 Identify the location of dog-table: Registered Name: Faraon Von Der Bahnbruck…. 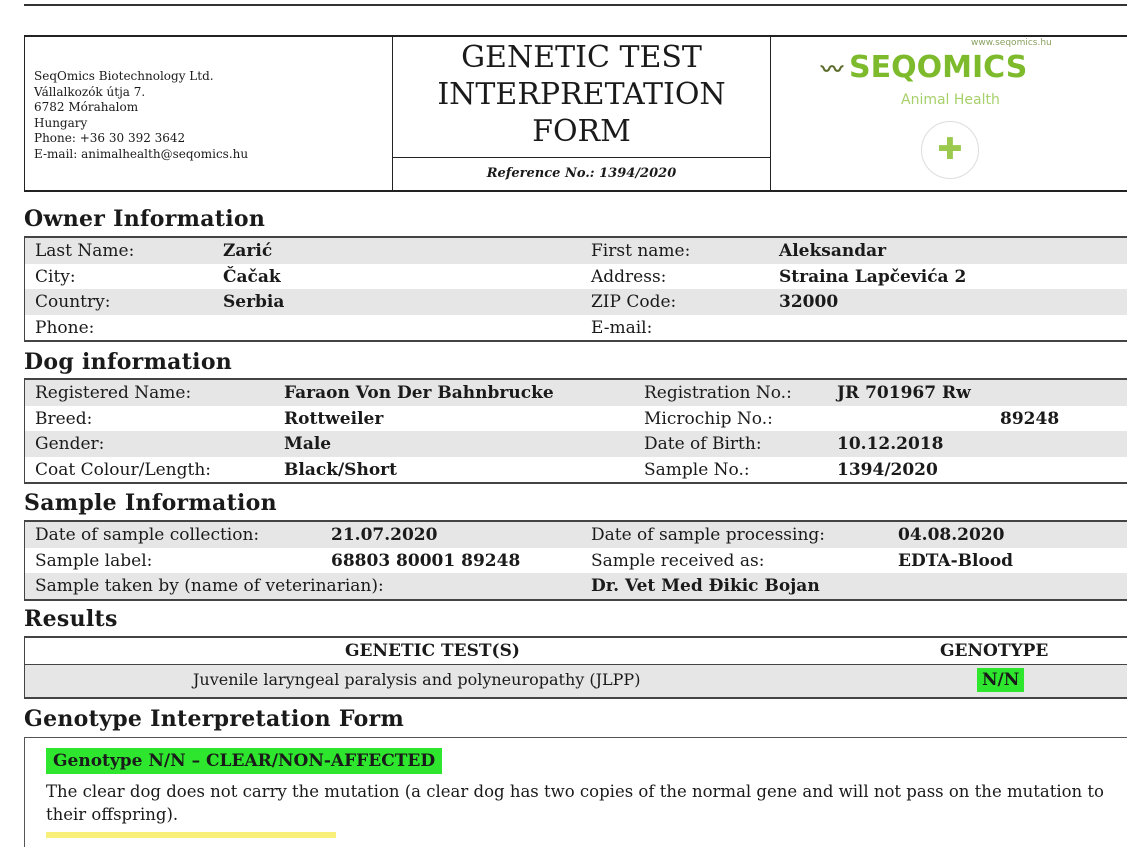
(575, 431).